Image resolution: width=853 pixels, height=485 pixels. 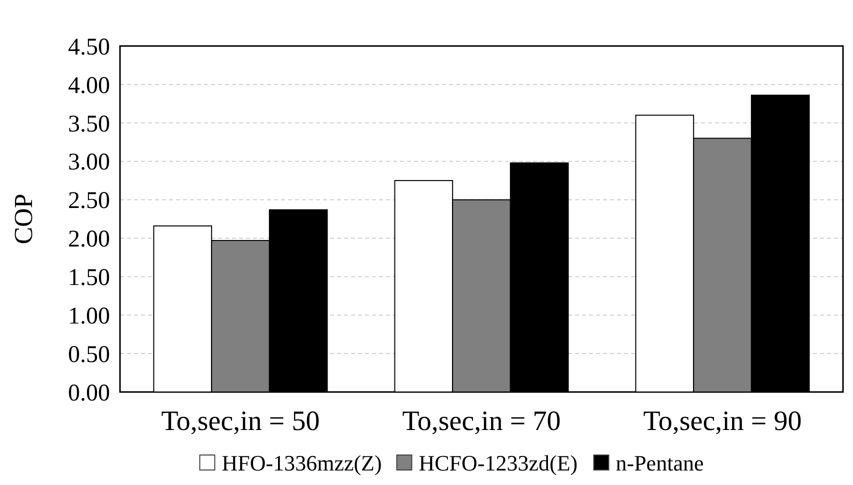 I want to click on y-tick-label: 1.50, so click(x=89, y=278).